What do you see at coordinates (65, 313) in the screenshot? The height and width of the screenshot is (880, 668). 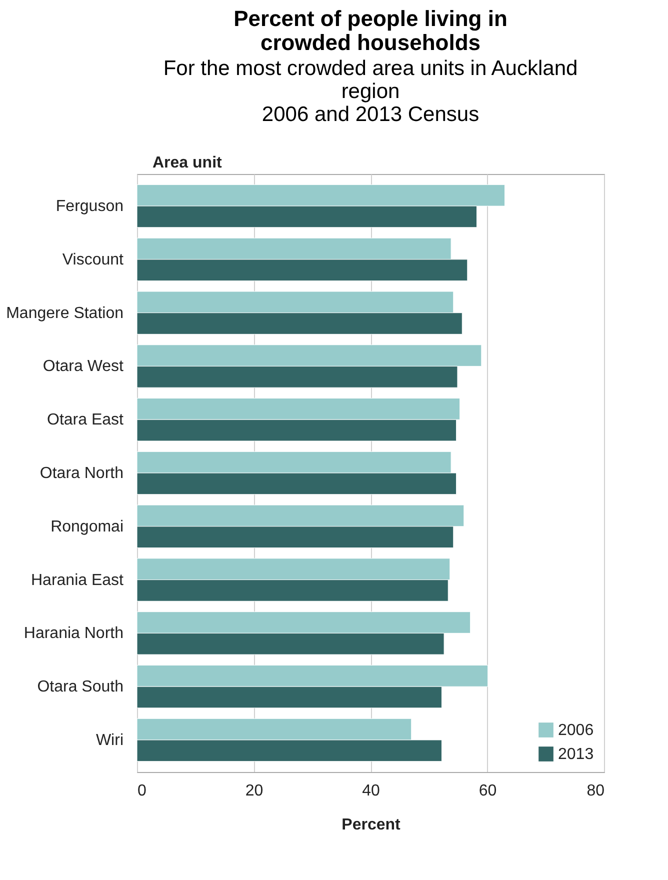 I see `y-tick-label: Mangere Station` at bounding box center [65, 313].